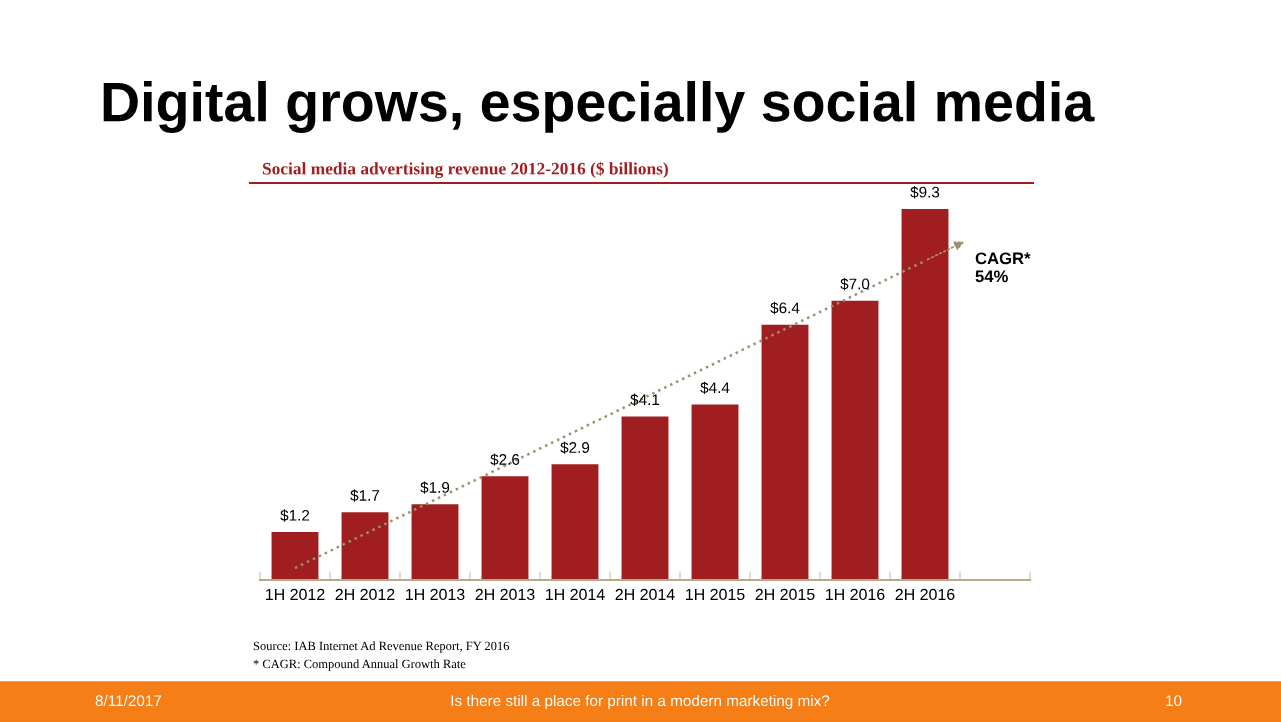  I want to click on text: 8/11/2017, so click(128, 700).